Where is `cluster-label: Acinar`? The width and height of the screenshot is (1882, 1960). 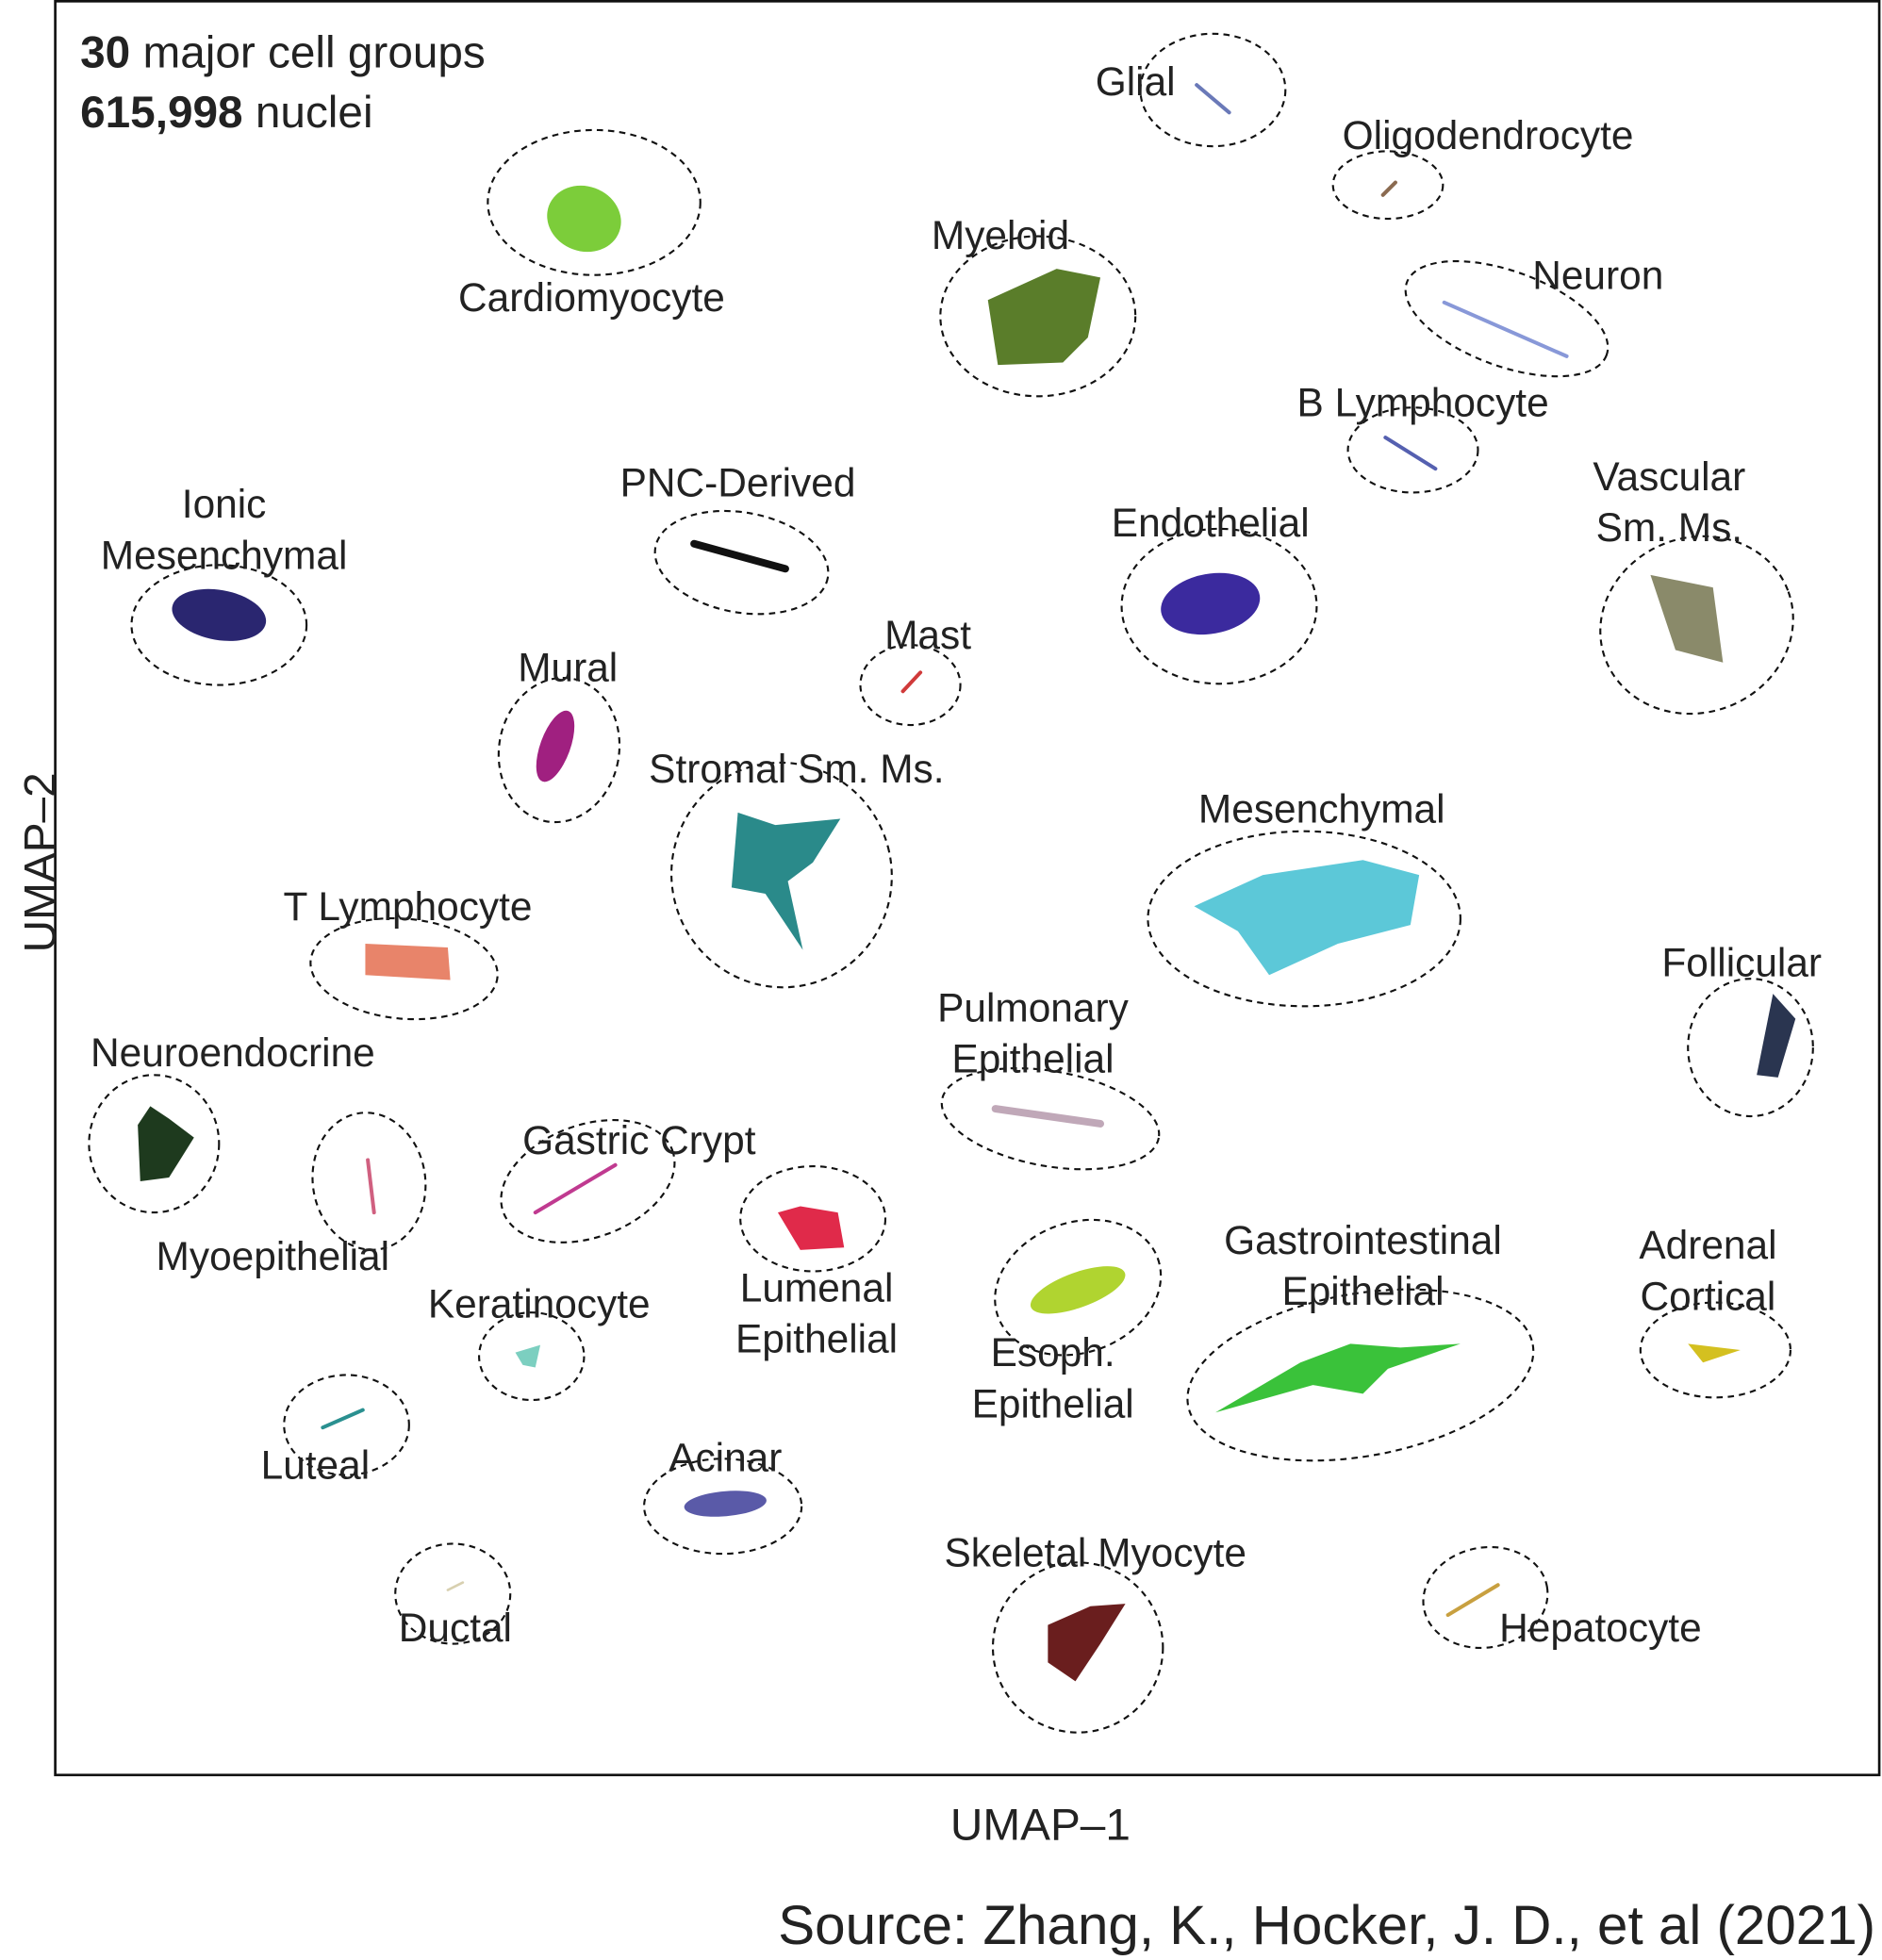
cluster-label: Acinar is located at coordinates (725, 1458).